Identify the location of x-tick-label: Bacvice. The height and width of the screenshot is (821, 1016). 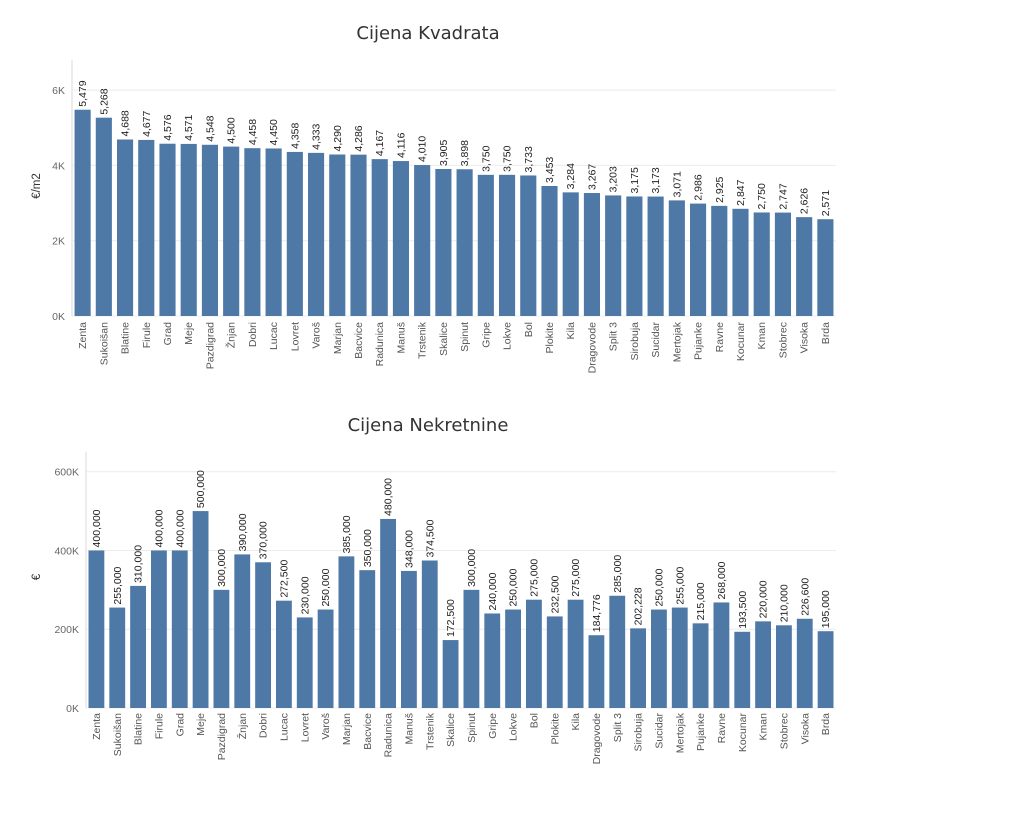
(359, 340).